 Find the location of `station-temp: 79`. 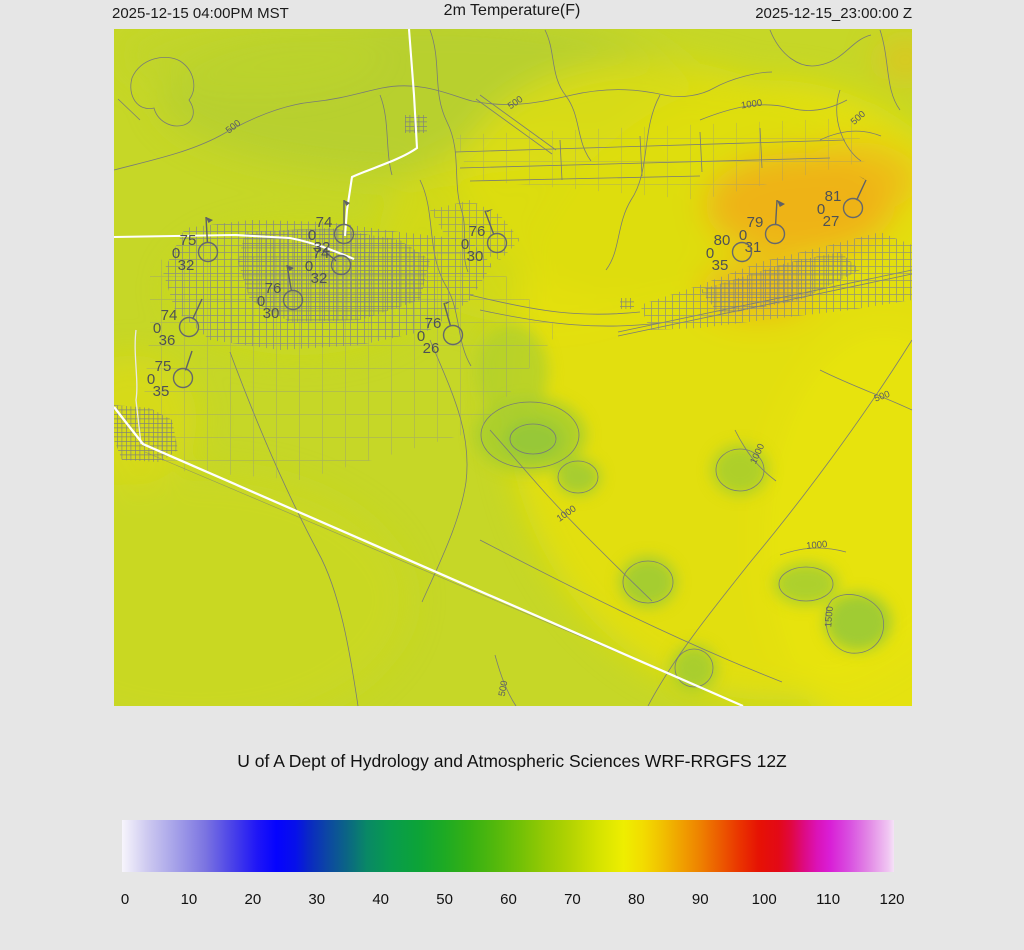

station-temp: 79 is located at coordinates (755, 222).